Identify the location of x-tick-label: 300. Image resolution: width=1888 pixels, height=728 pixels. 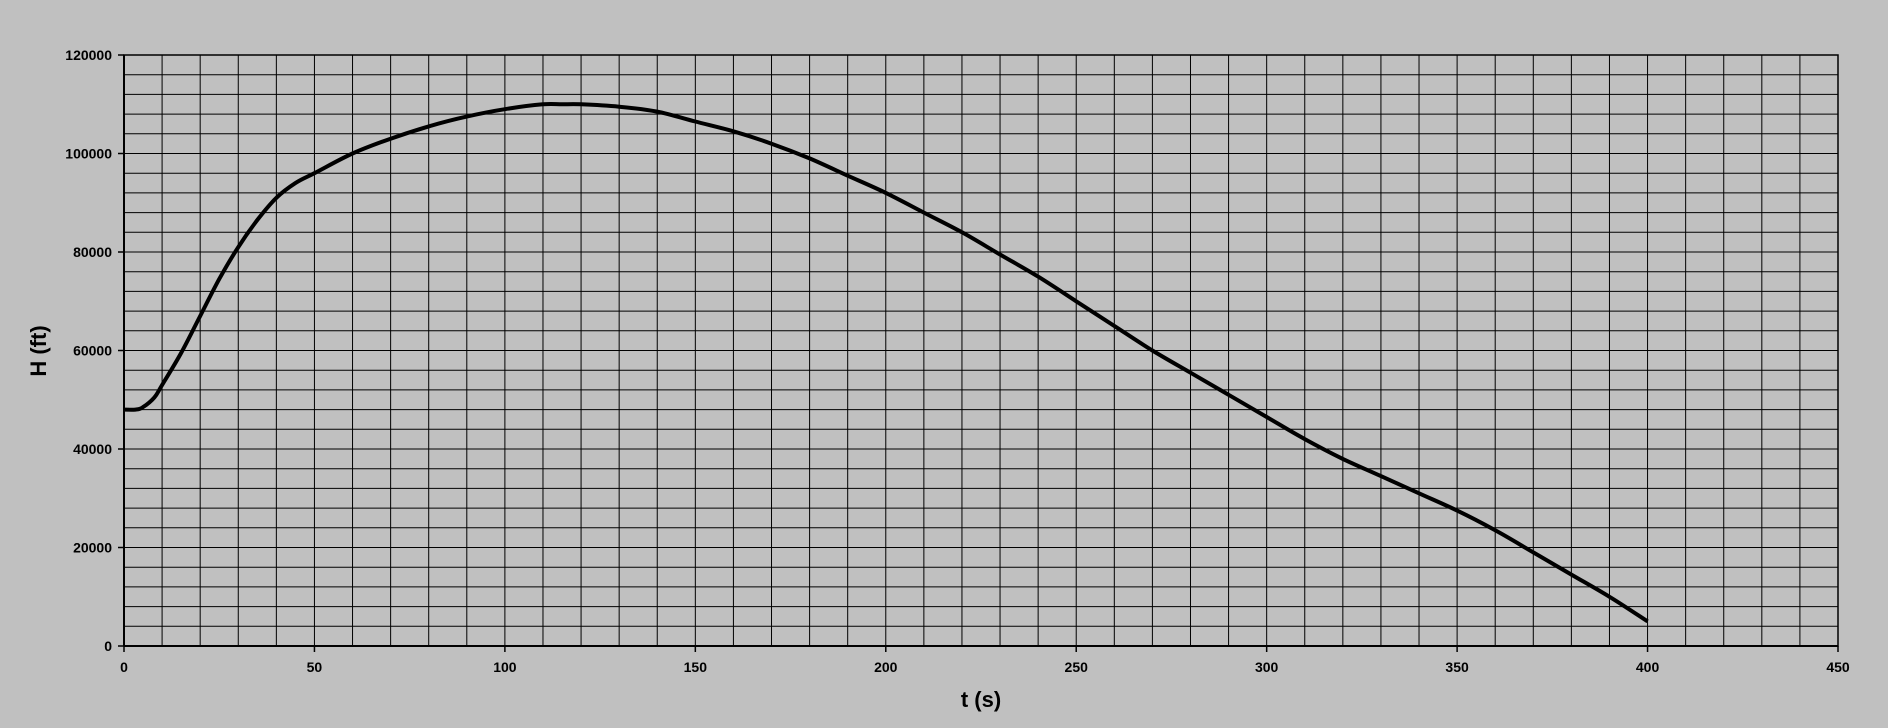
(1267, 667).